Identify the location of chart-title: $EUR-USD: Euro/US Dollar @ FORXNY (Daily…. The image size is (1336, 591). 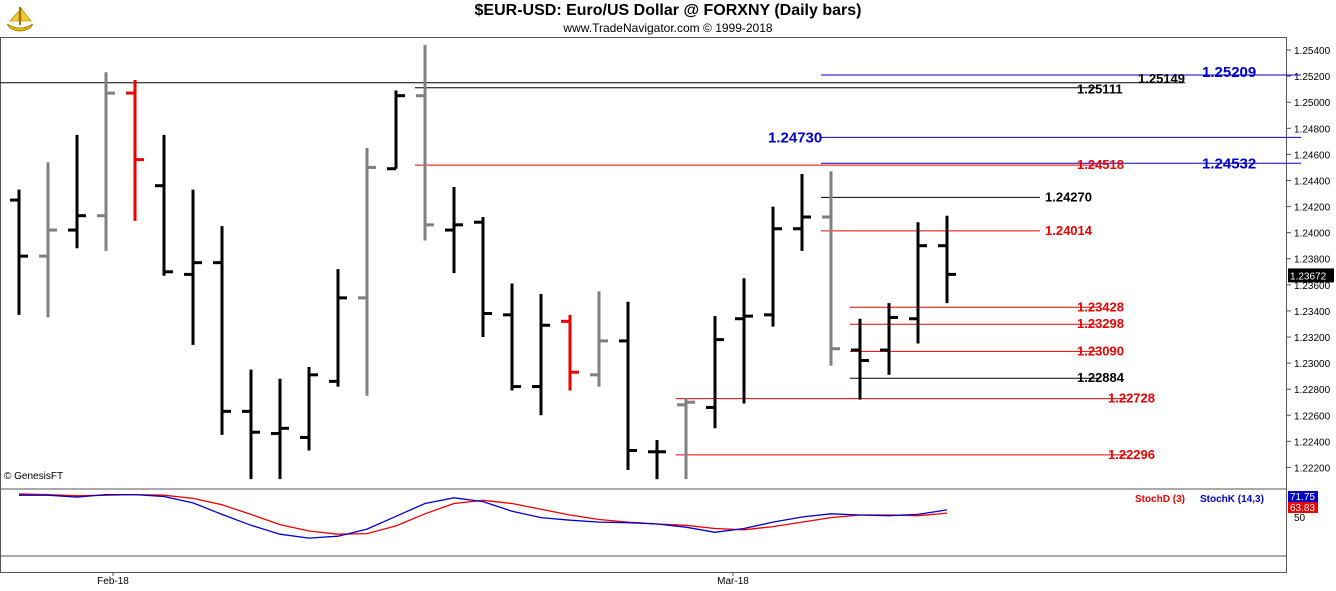
(668, 10).